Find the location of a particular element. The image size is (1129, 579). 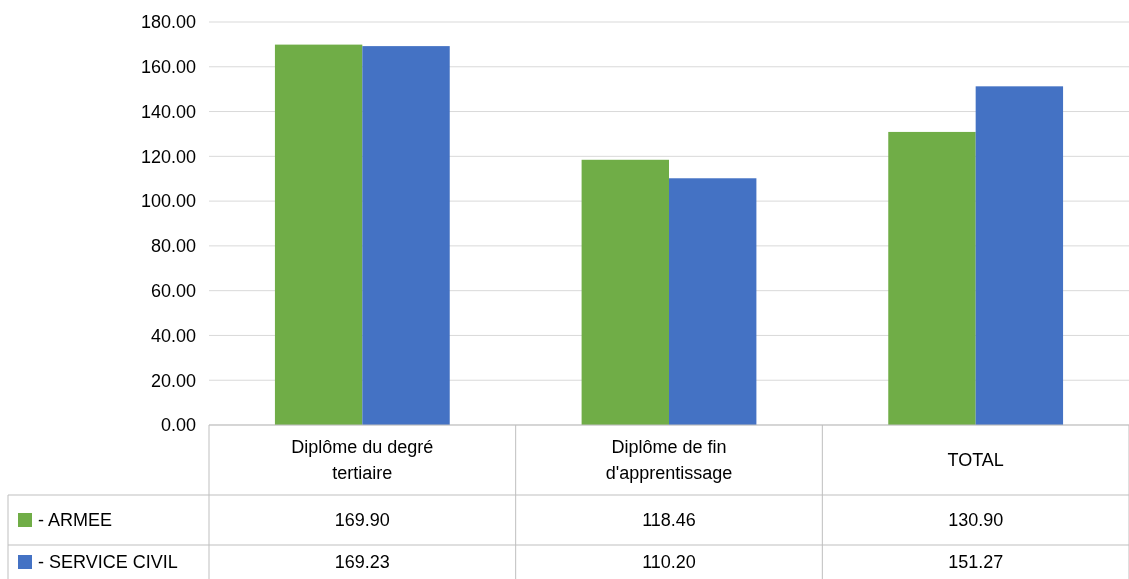

y-tick-label: 40.00 is located at coordinates (173, 335).